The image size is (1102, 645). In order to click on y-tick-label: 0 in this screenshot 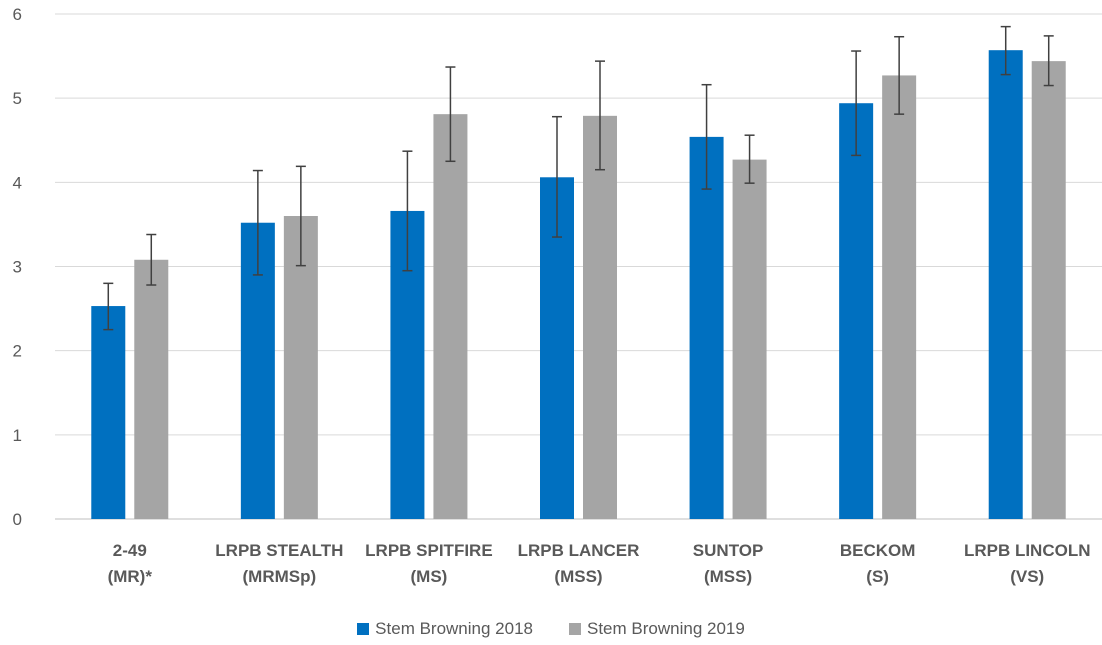, I will do `click(17, 519)`.